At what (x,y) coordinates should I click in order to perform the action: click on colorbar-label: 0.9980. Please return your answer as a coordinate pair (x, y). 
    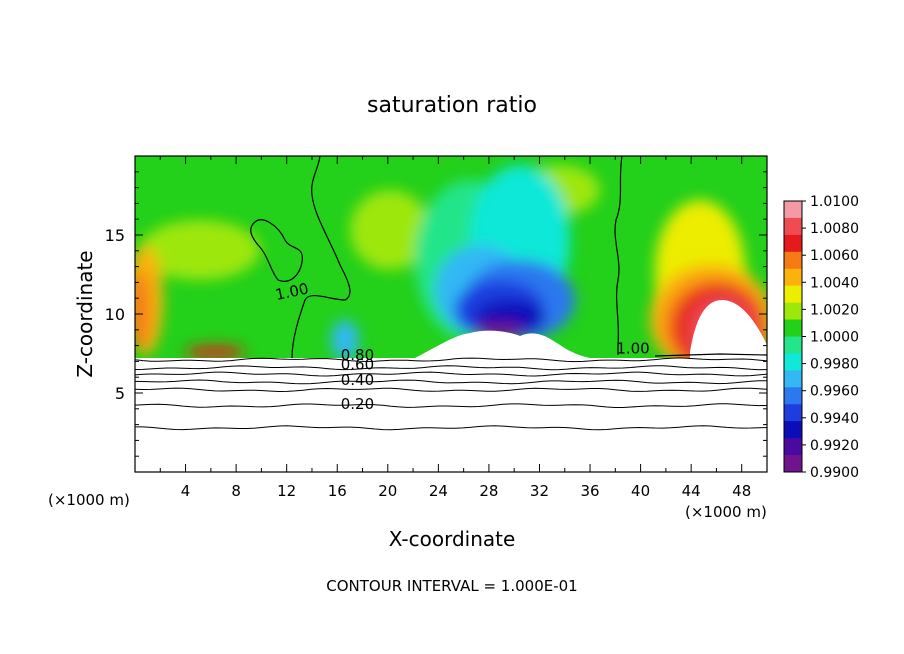
    Looking at the image, I should click on (834, 365).